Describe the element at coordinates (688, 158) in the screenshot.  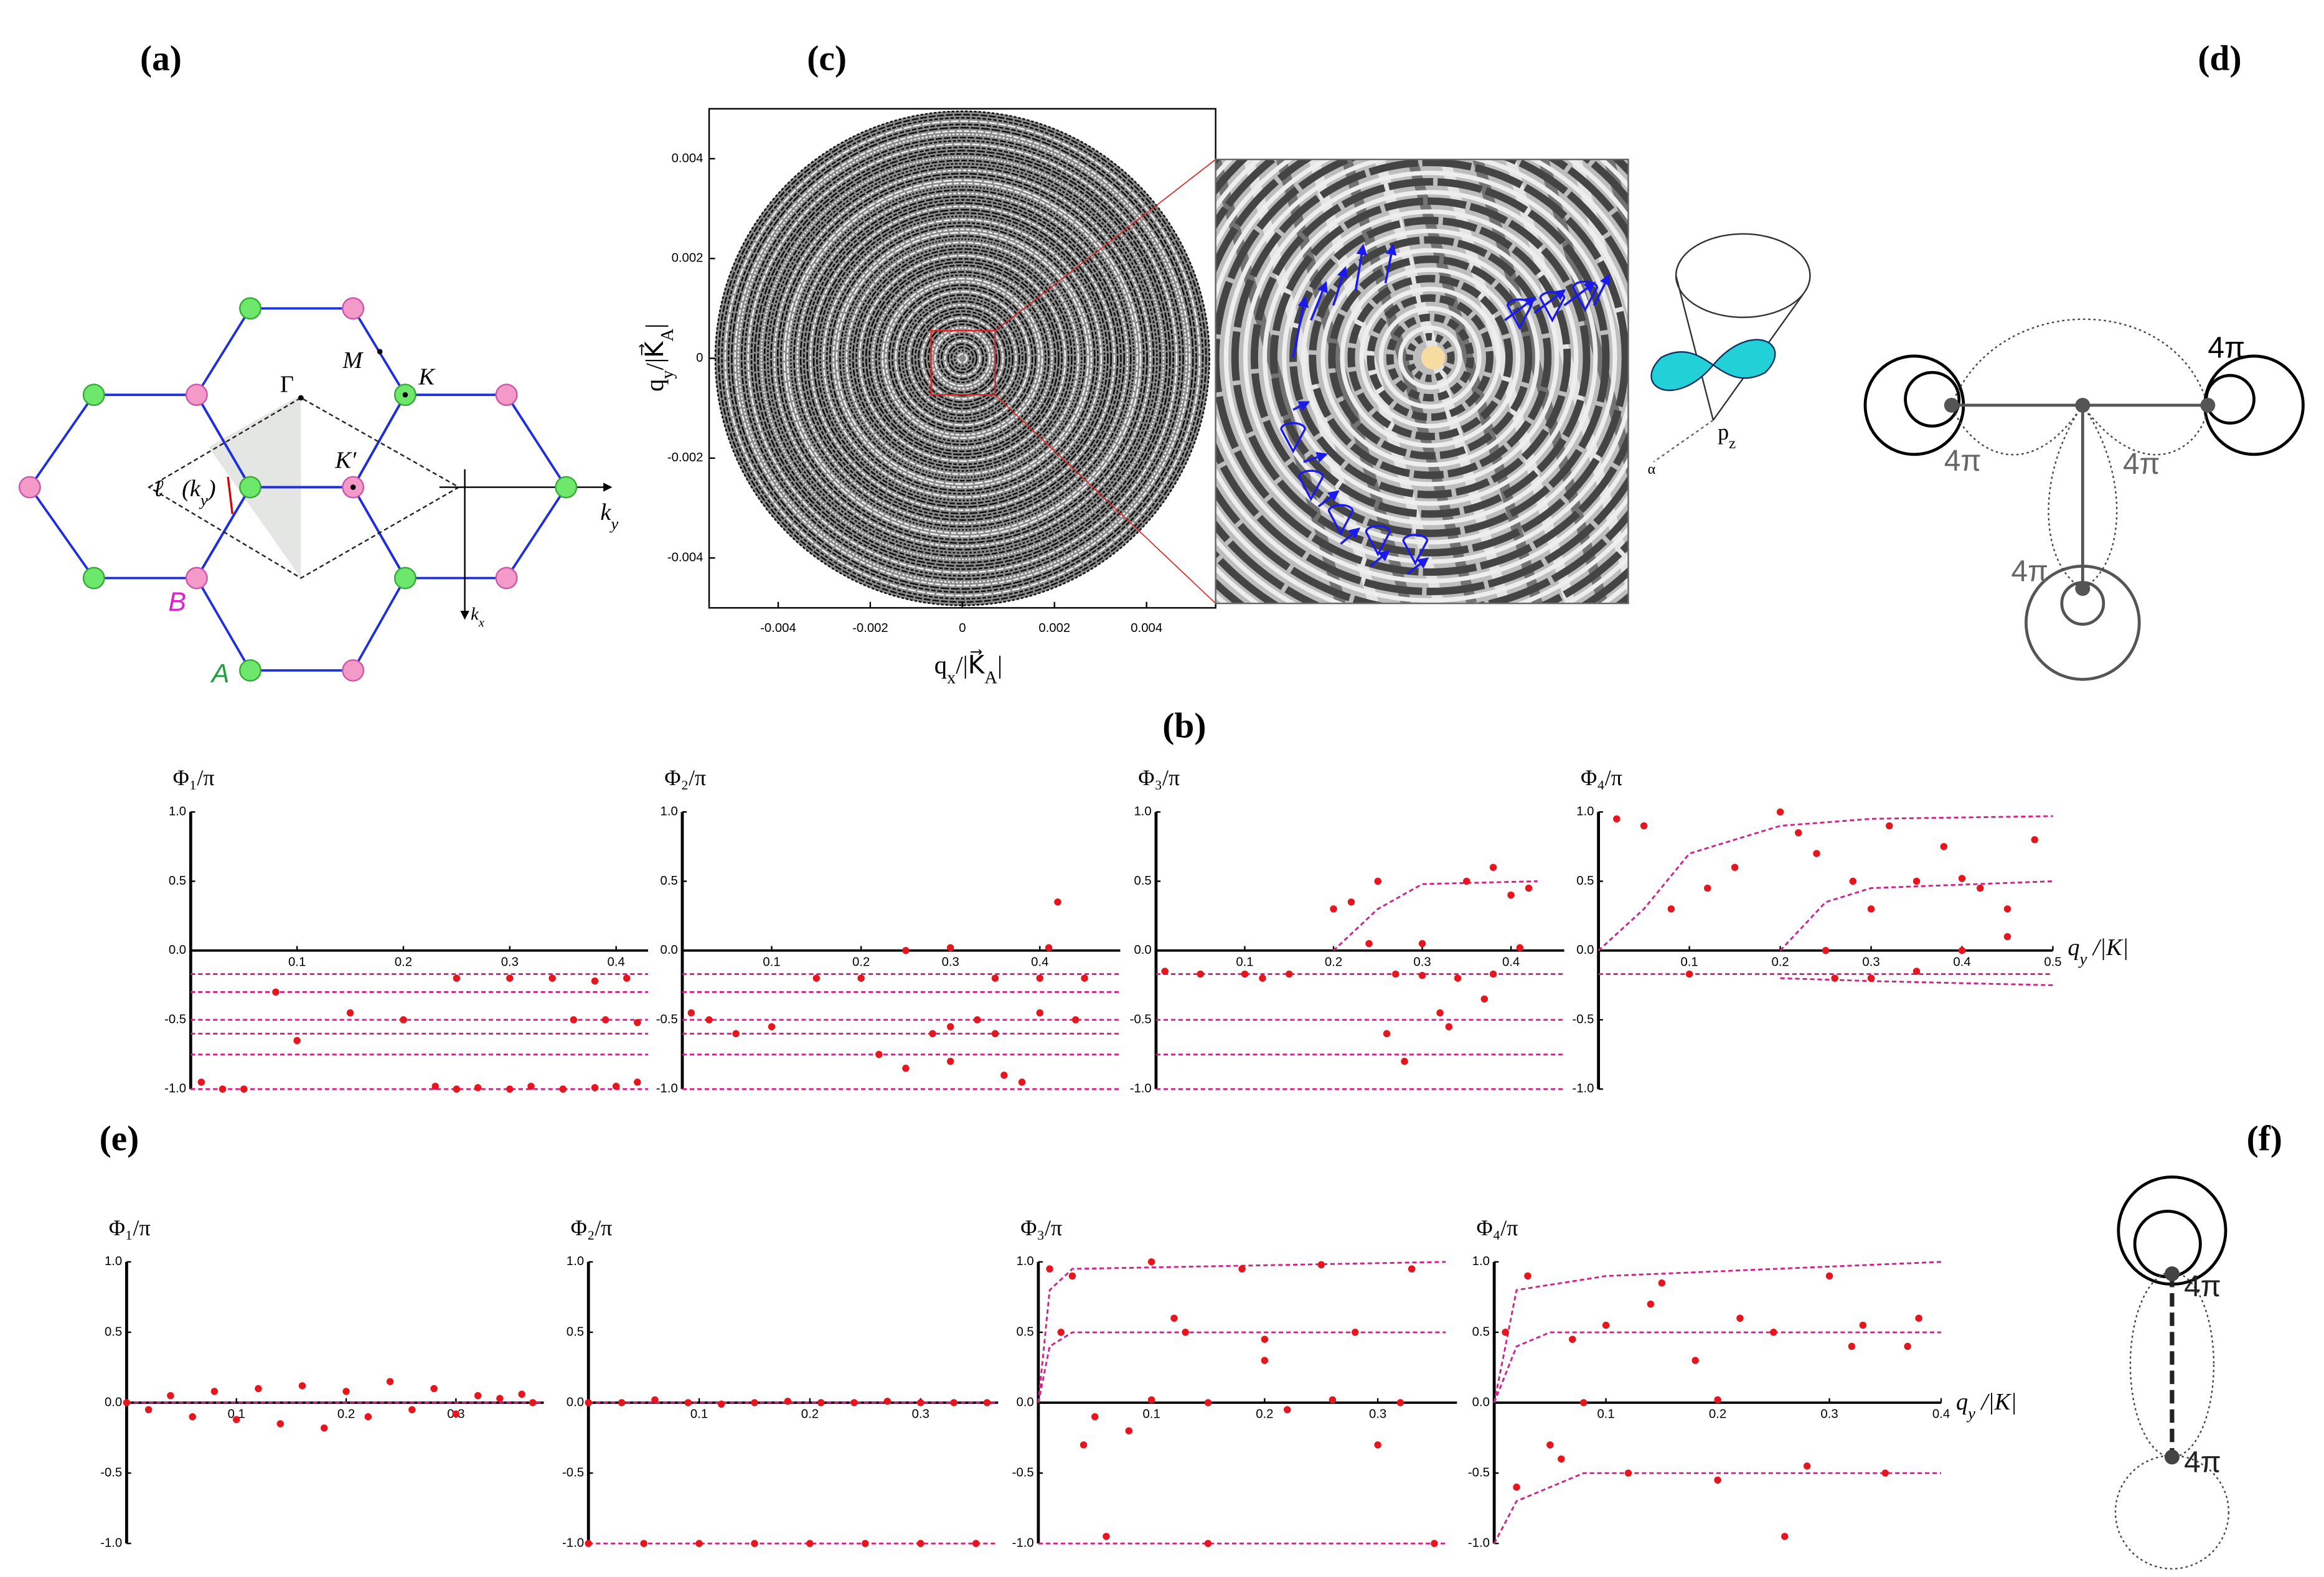
I see `y-tick-label: 0.004` at that location.